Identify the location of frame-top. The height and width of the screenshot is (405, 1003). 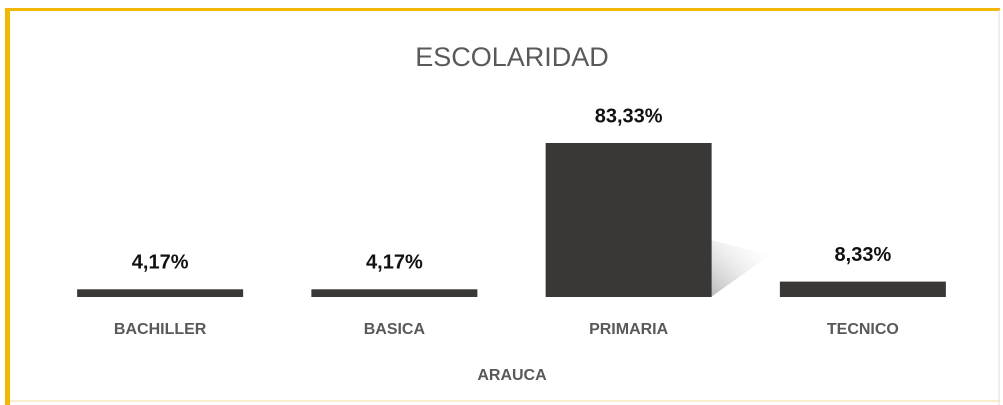
(502, 9).